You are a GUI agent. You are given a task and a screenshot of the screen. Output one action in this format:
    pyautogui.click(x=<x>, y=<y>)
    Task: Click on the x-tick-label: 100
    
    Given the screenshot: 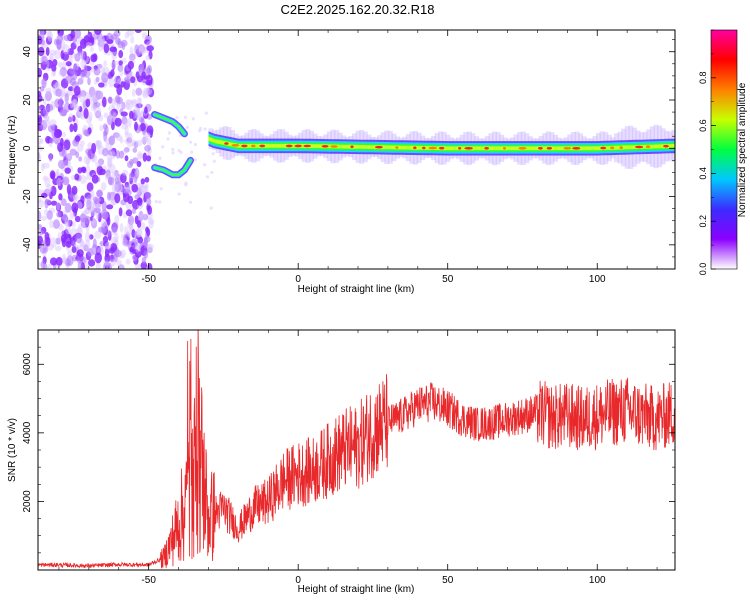 What is the action you would take?
    pyautogui.click(x=597, y=279)
    